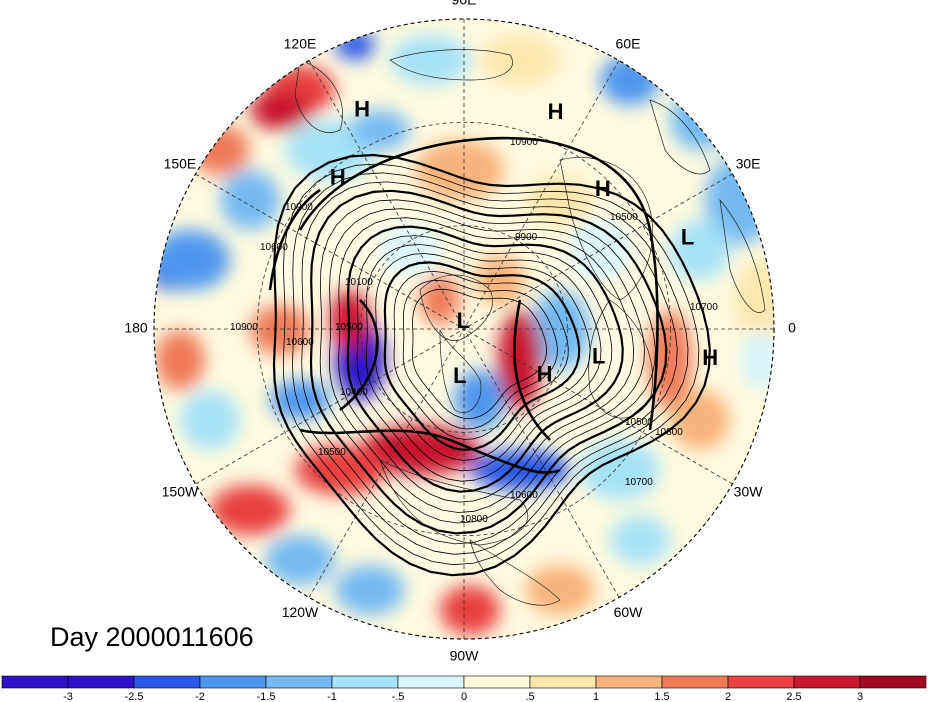 Image resolution: width=928 pixels, height=702 pixels. I want to click on contour-label: 10100, so click(359, 282).